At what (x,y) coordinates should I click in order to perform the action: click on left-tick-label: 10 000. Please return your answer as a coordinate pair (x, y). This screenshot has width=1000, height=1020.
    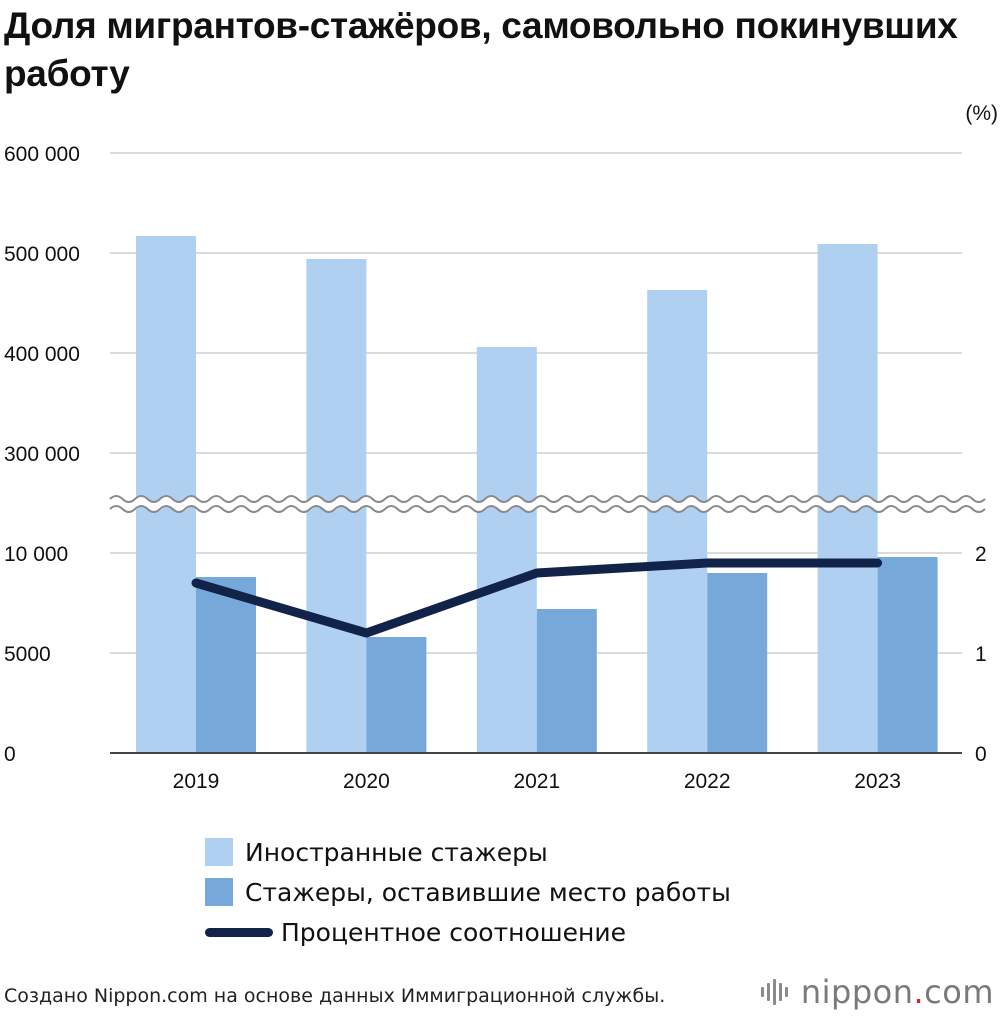
    Looking at the image, I should click on (36, 554).